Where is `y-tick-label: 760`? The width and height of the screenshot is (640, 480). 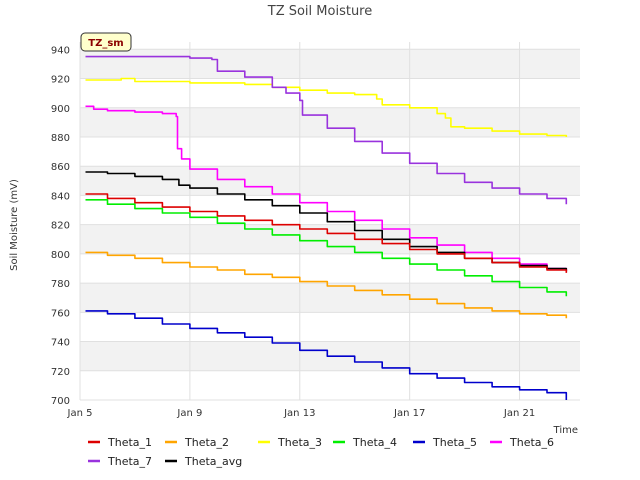
y-tick-label: 760 is located at coordinates (60, 313).